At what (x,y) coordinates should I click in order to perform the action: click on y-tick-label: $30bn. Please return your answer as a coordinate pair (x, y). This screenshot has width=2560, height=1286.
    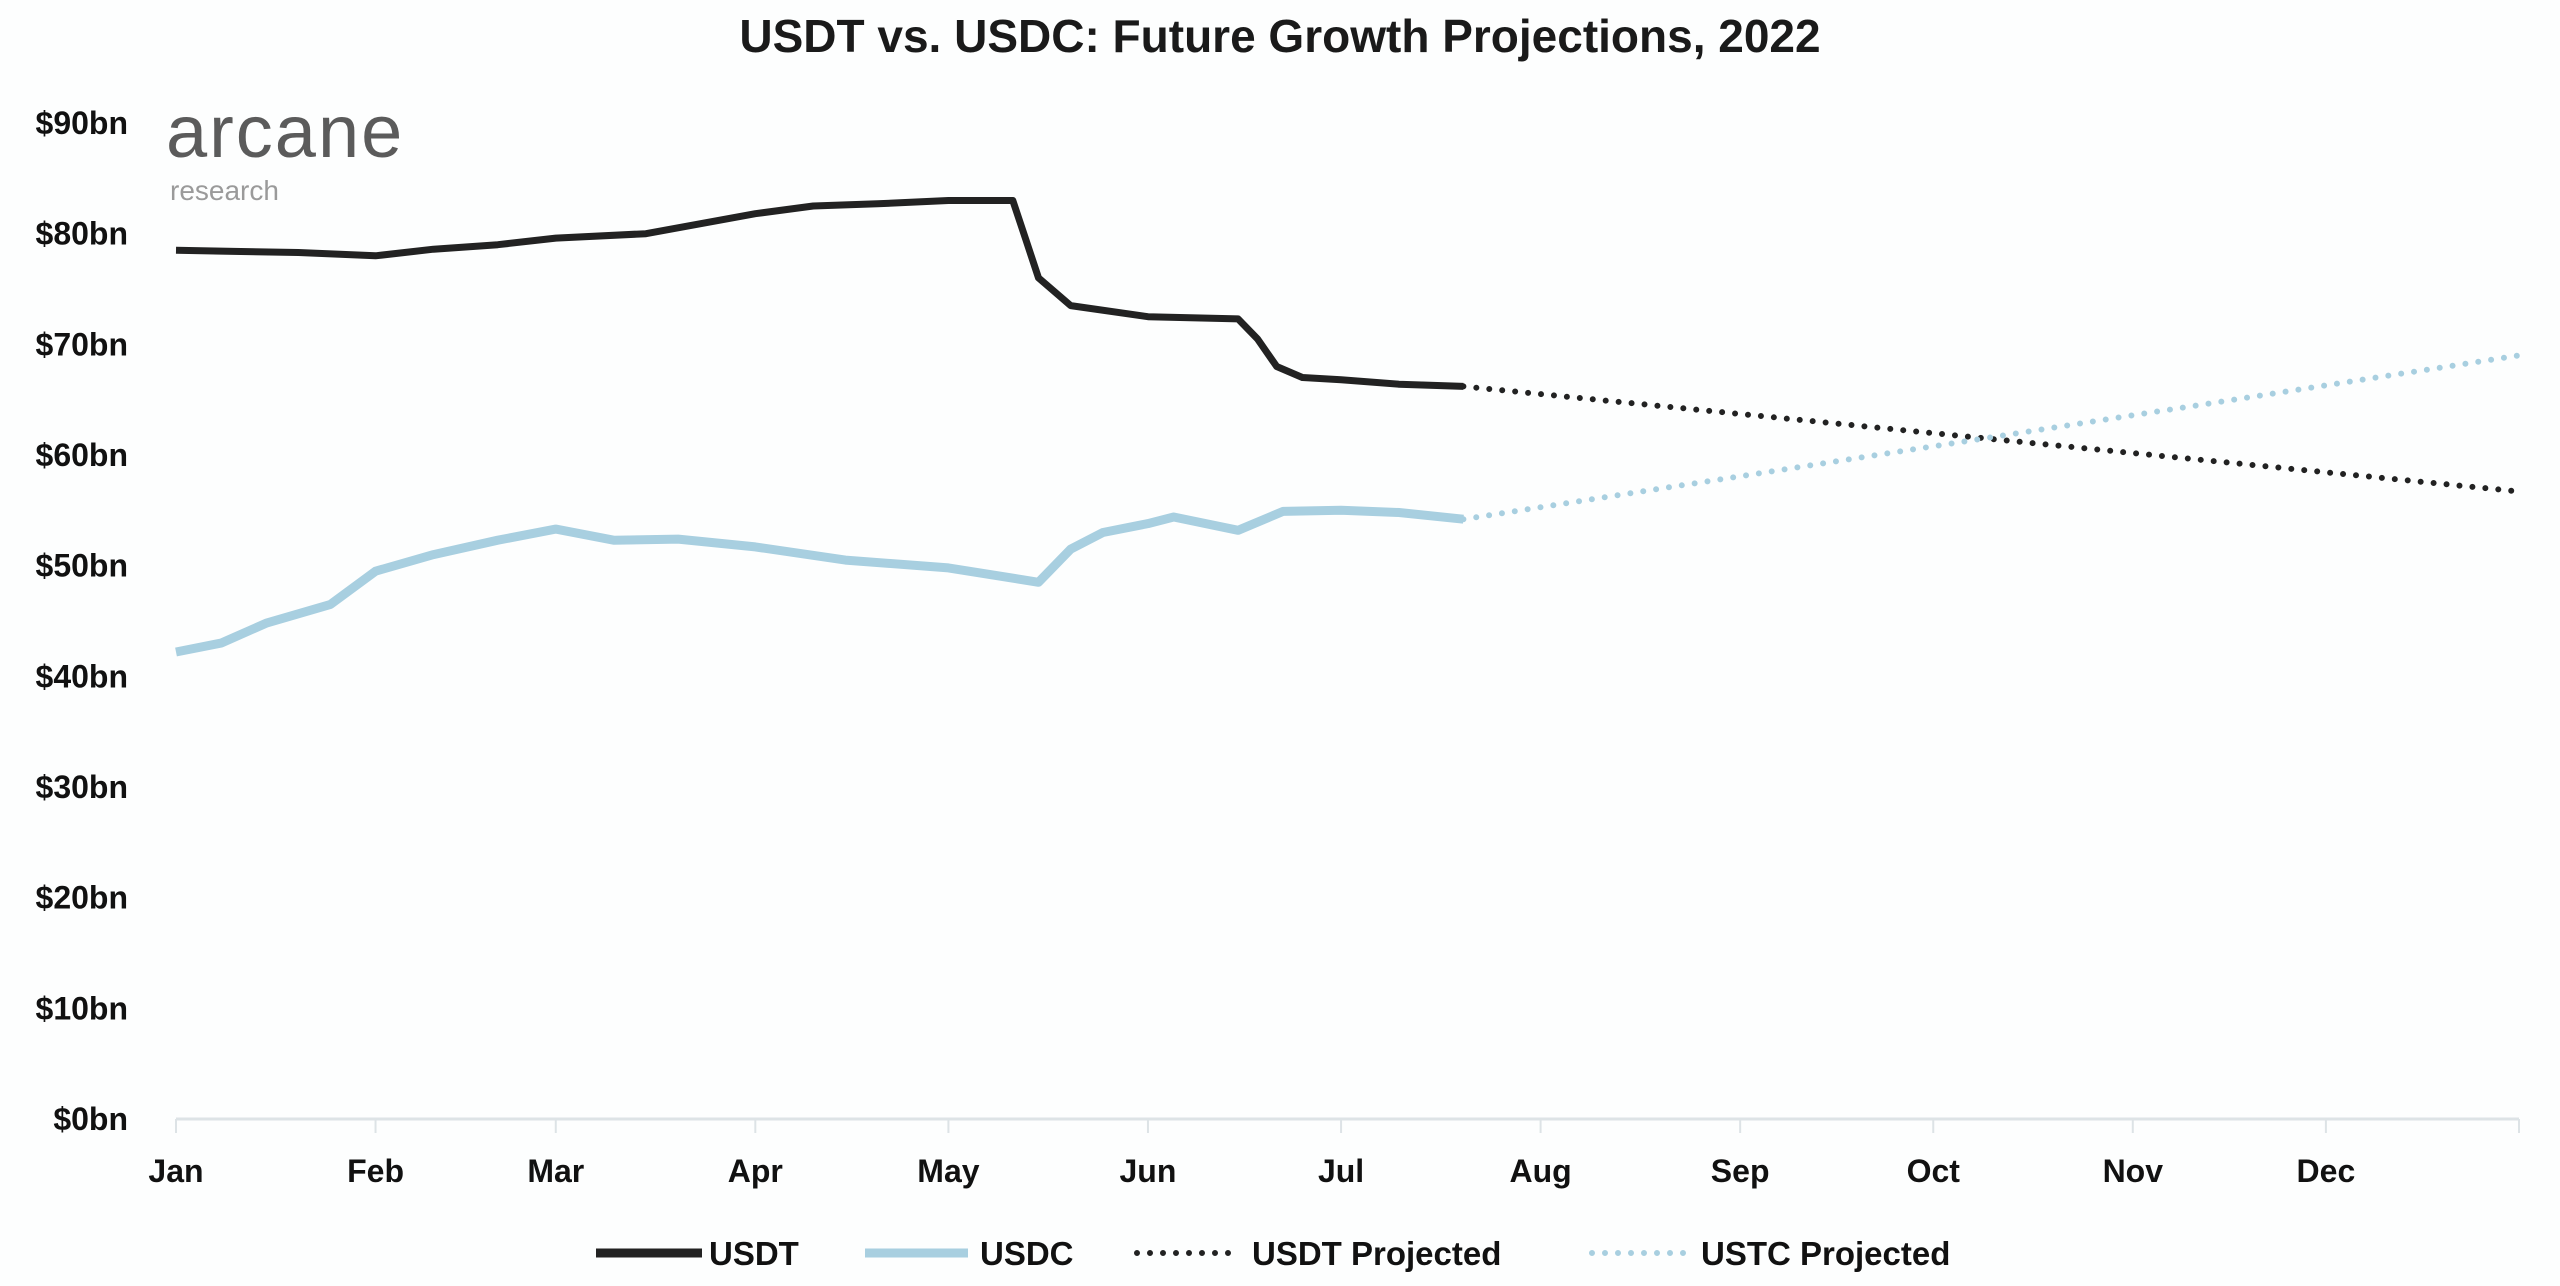
    Looking at the image, I should click on (82, 787).